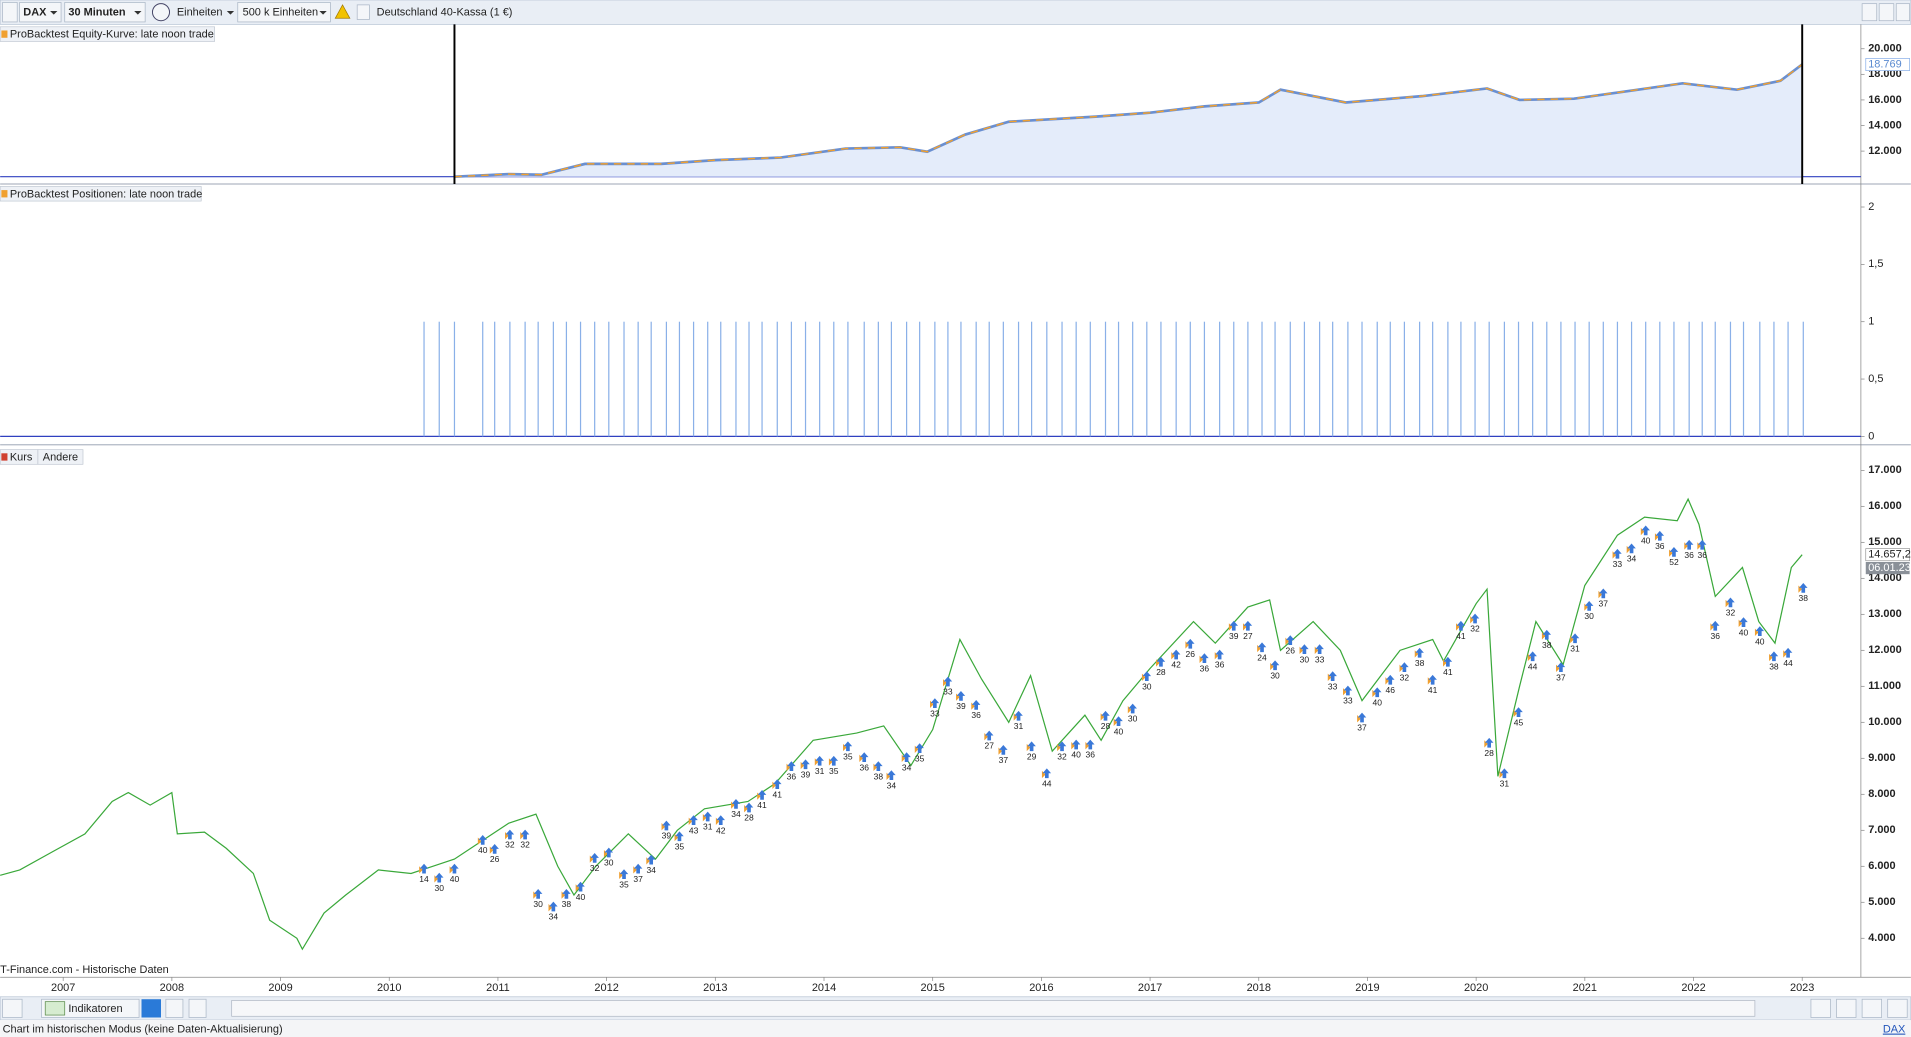 The height and width of the screenshot is (1037, 1911). I want to click on trade-label: 42, so click(1176, 665).